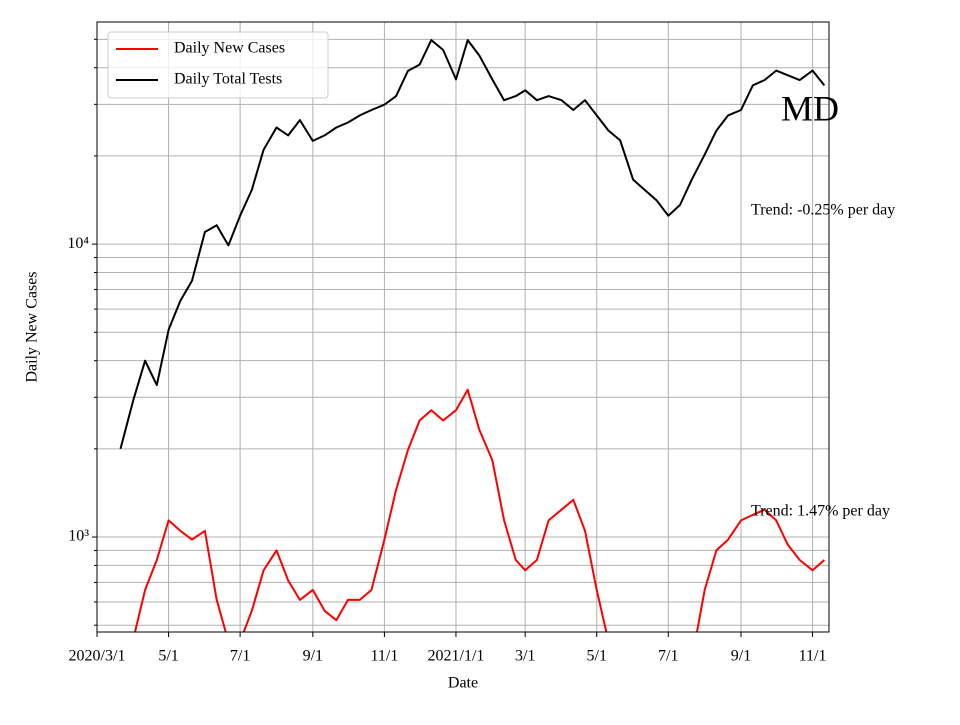 This screenshot has width=960, height=725. I want to click on legend-label: Daily Total Tests, so click(228, 79).